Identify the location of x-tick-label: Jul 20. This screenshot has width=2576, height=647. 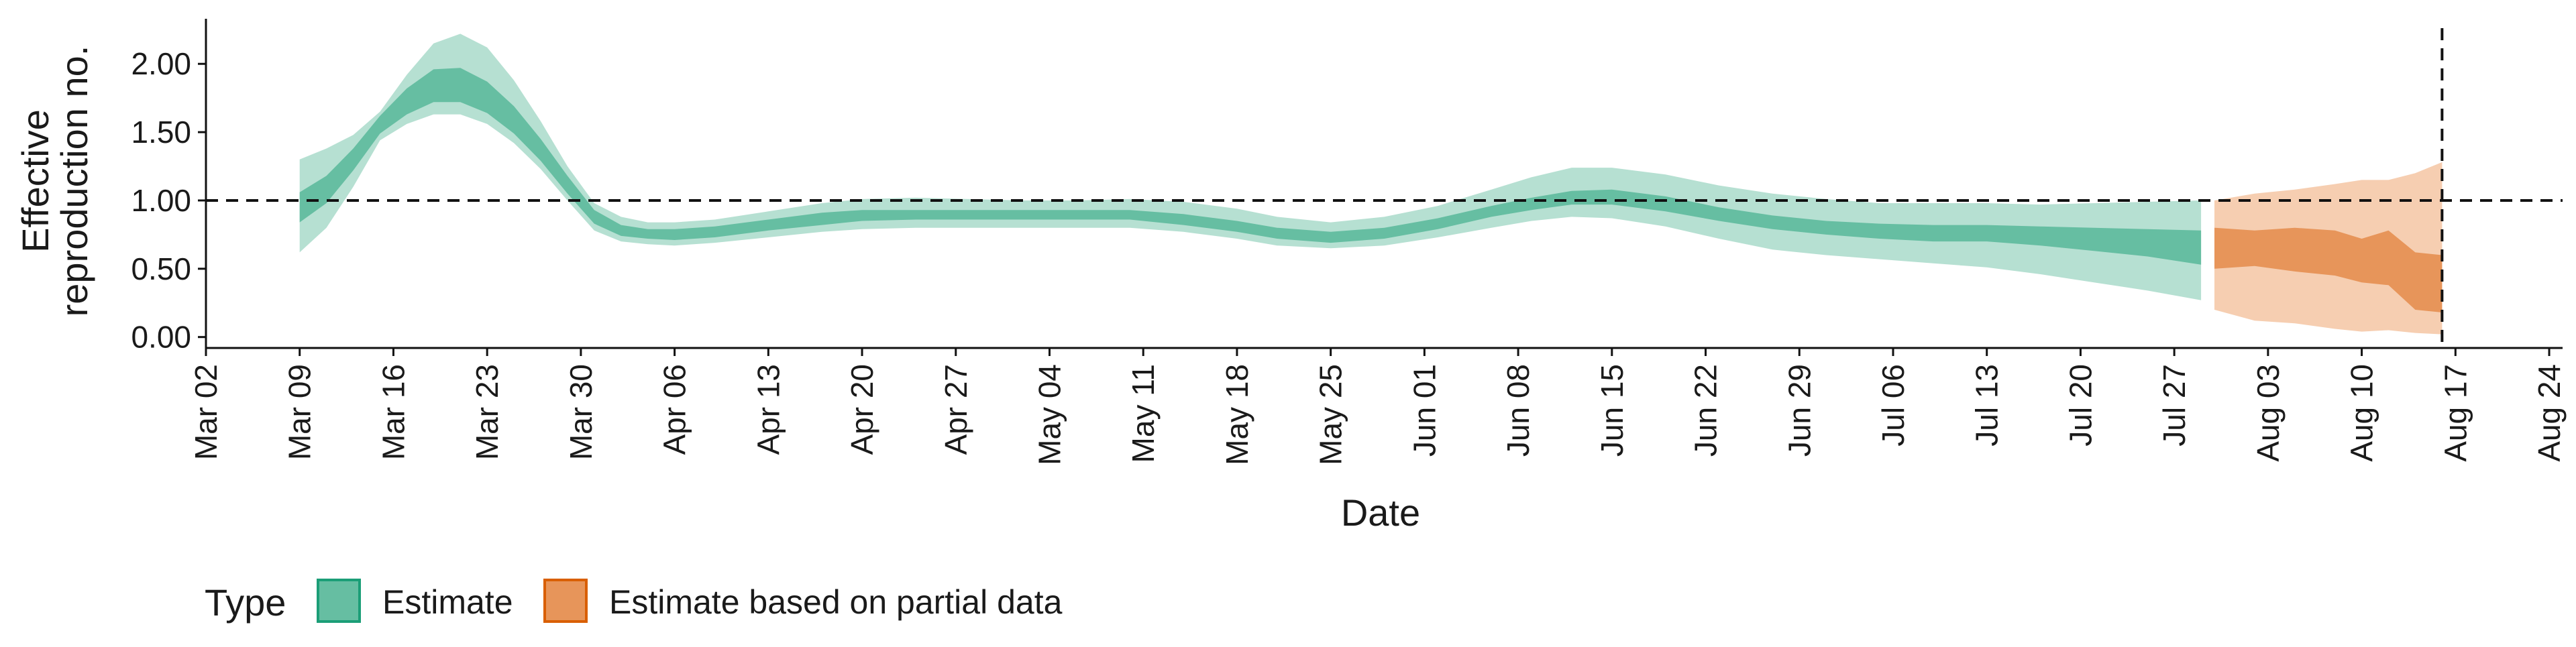
(2080, 405).